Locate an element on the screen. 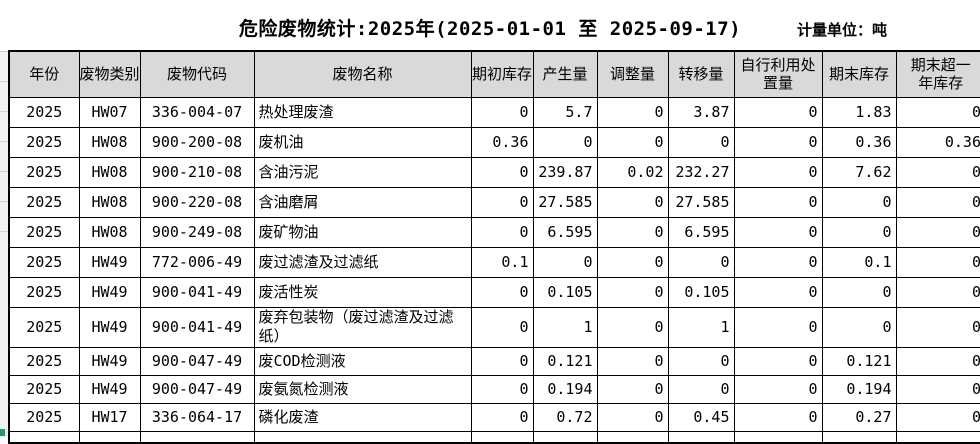  cell-final-stock is located at coordinates (859, 437).